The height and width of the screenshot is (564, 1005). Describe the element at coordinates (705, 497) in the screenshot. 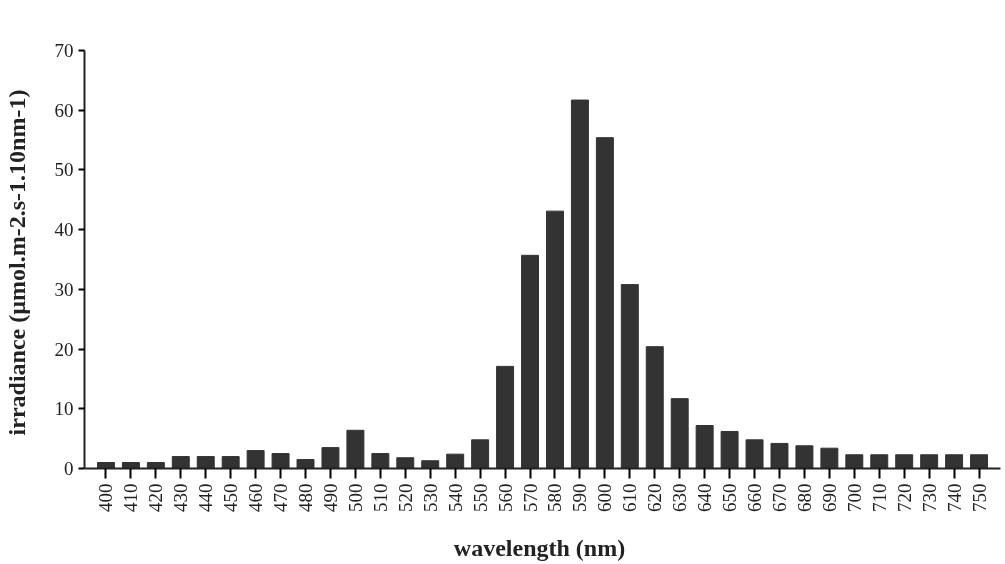

I see `x-tick-label: 640` at that location.